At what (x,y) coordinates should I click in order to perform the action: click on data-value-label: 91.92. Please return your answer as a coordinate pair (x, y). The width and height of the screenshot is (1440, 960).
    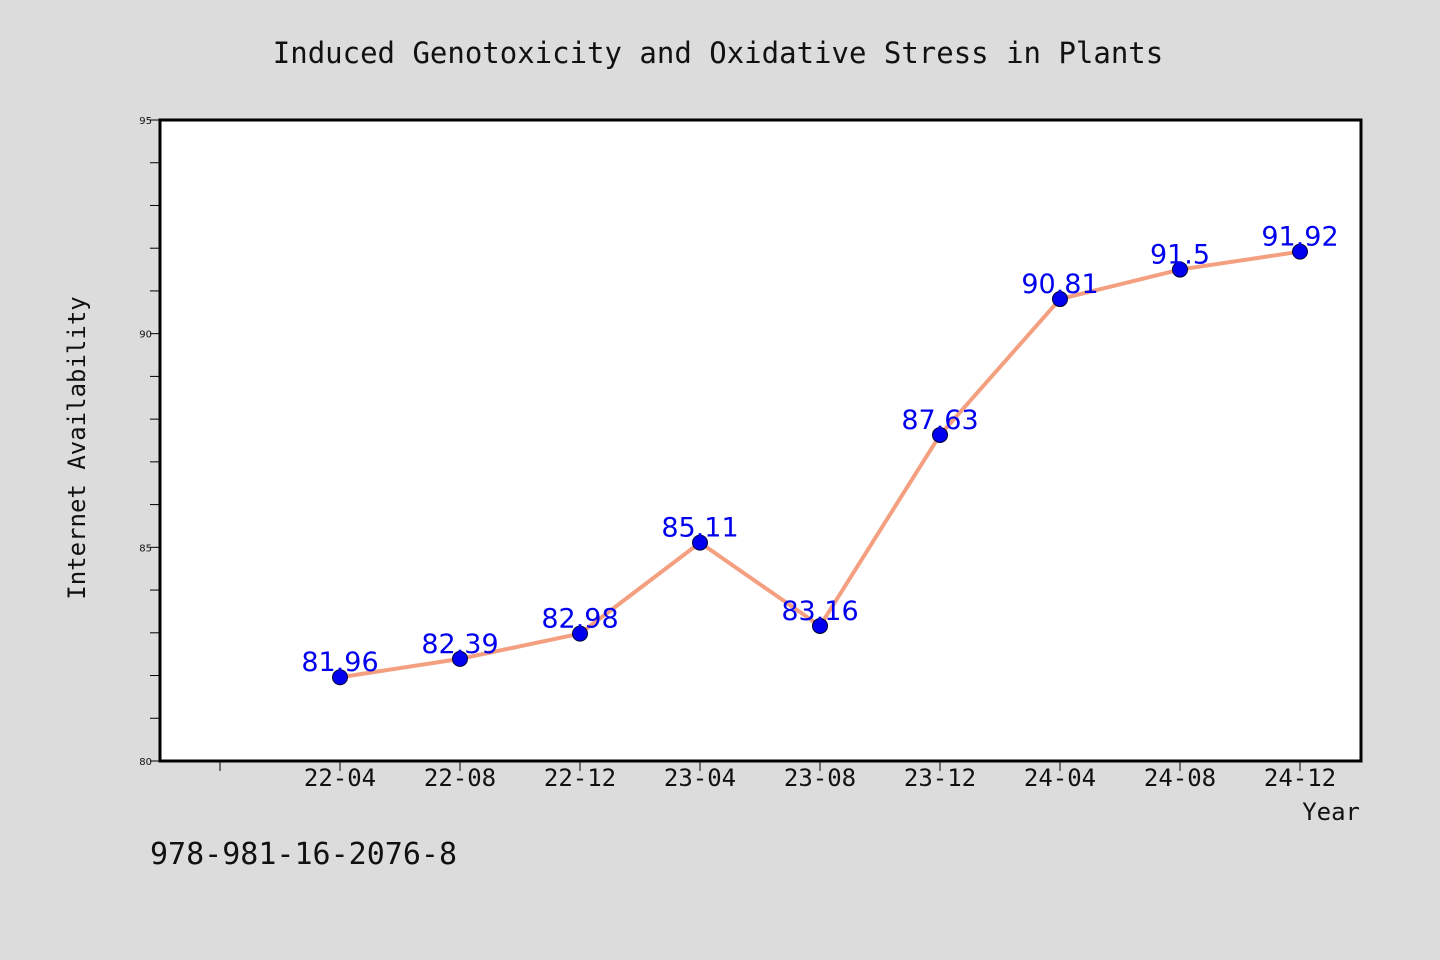
    Looking at the image, I should click on (1299, 237).